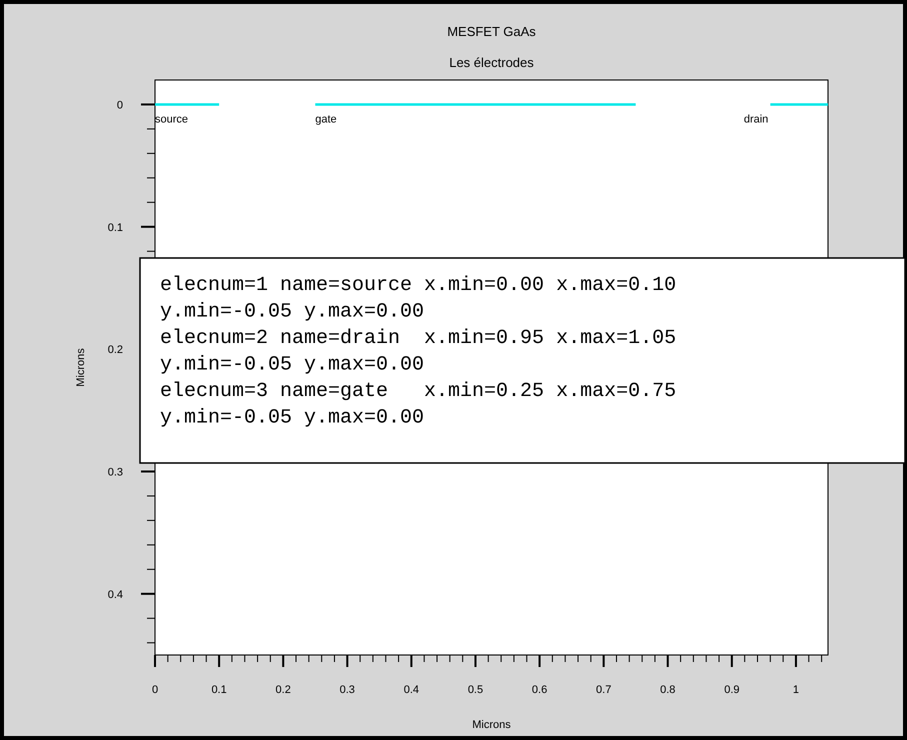 This screenshot has height=740, width=907. I want to click on annotation: elecnum=1 name=source x.min=0.00 x.max=0.10, so click(418, 285).